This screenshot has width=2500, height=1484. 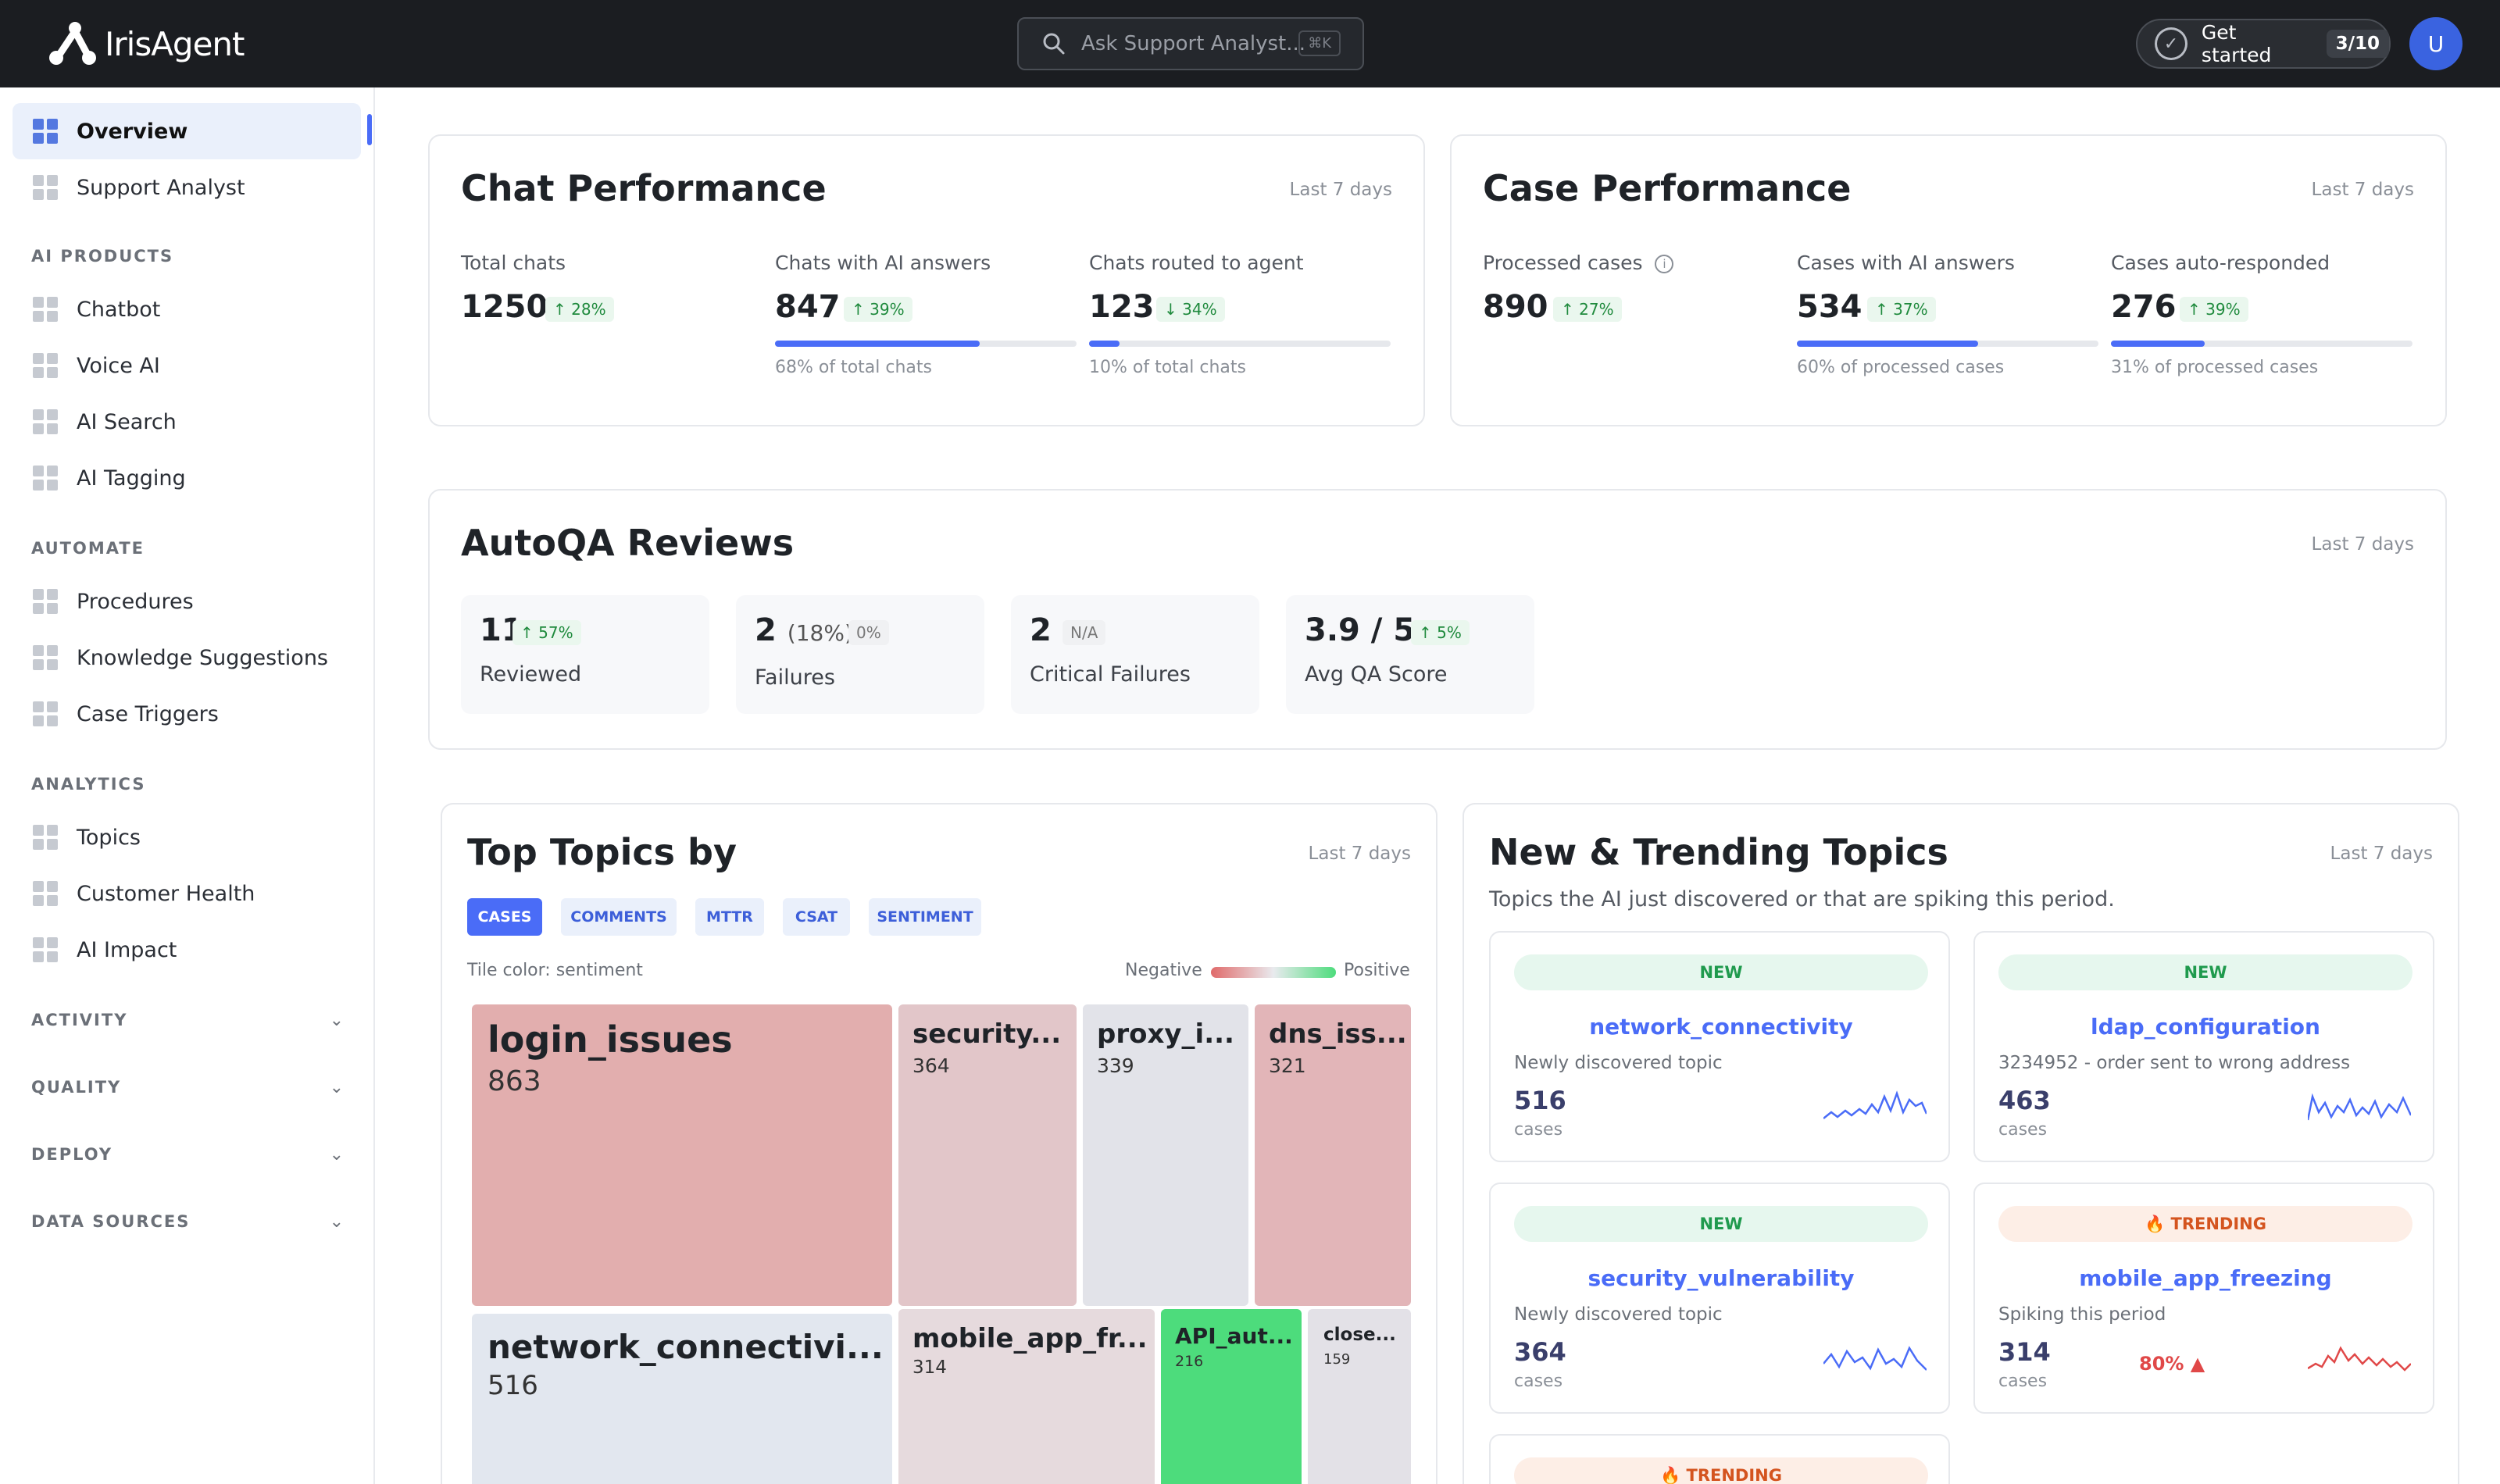 I want to click on section-toggle-deploy: DEPLOY ⌄, so click(x=187, y=1154).